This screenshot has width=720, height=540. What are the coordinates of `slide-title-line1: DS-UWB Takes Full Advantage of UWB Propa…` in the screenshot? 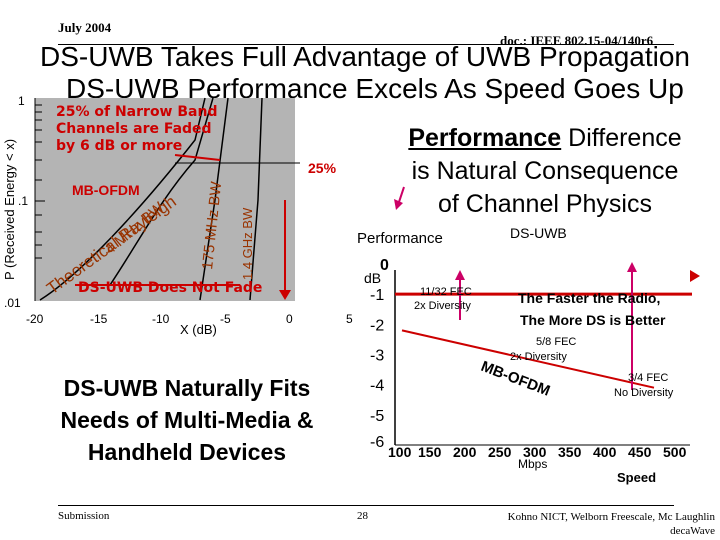 It's located at (365, 56).